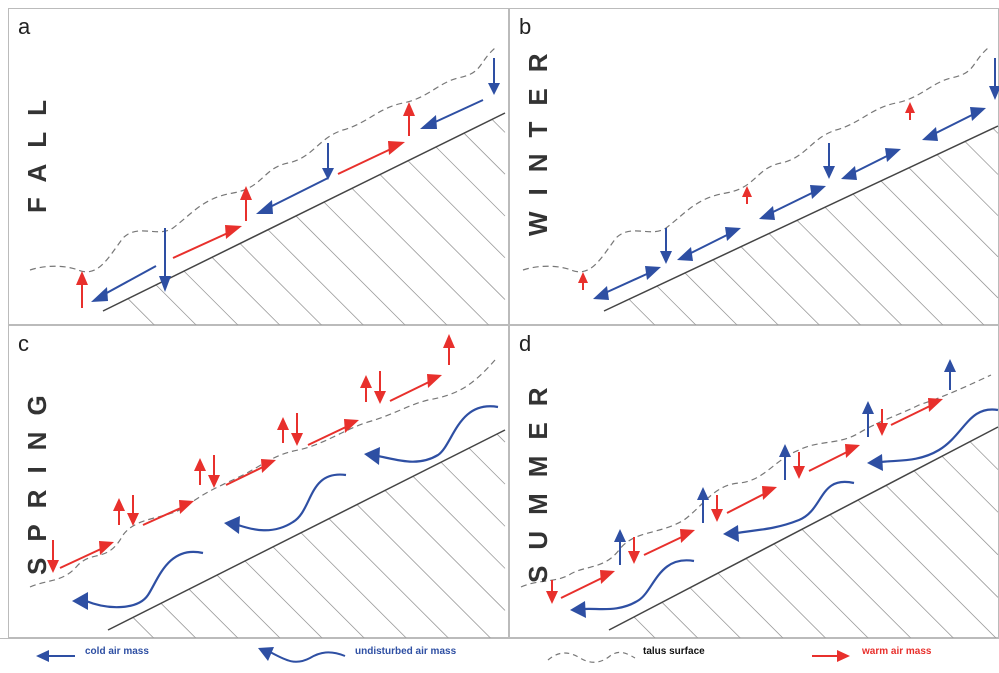 The width and height of the screenshot is (999, 673). I want to click on legend-symbols, so click(499, 650).